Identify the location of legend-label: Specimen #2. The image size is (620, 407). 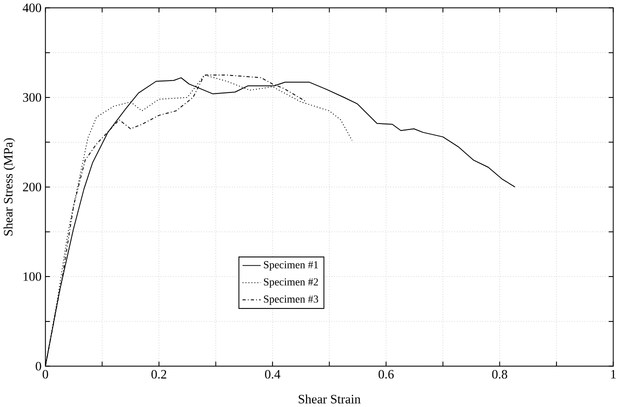
(291, 283).